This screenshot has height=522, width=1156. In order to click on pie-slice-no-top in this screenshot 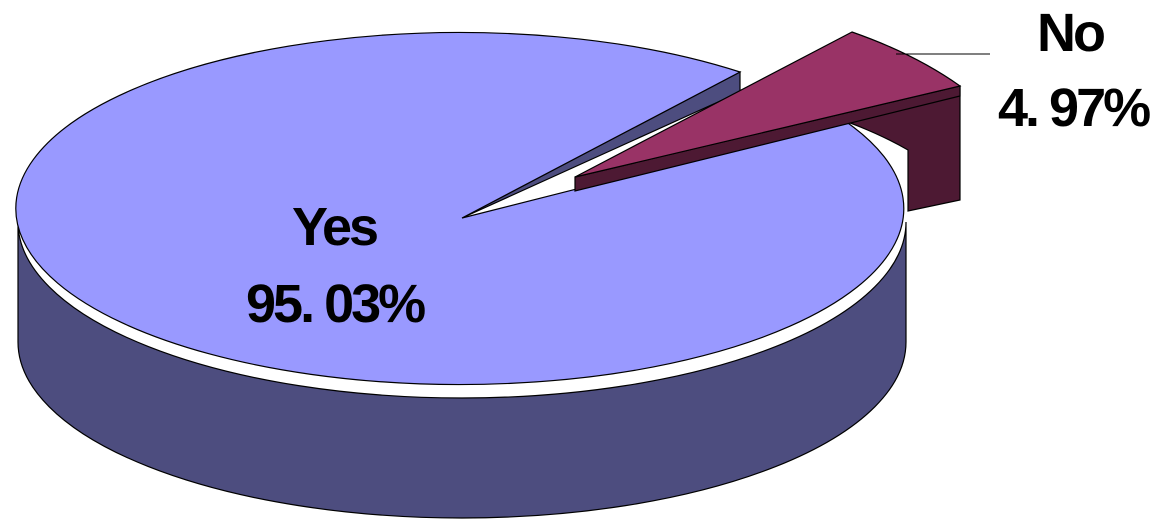, I will do `click(768, 104)`.